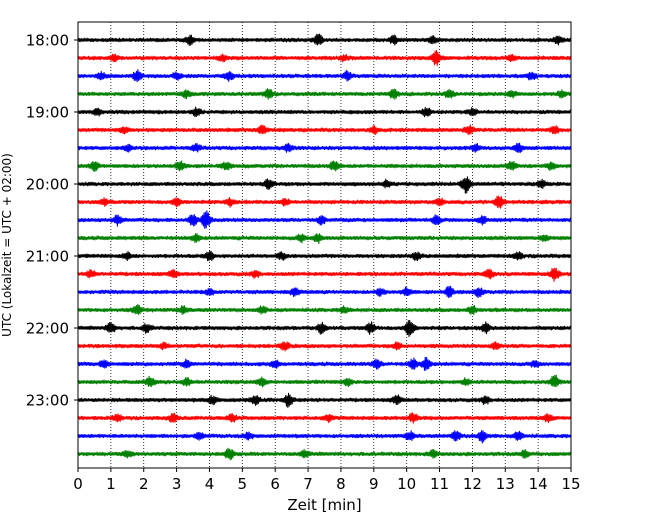  Describe the element at coordinates (538, 484) in the screenshot. I see `x-tick-label: 14` at that location.